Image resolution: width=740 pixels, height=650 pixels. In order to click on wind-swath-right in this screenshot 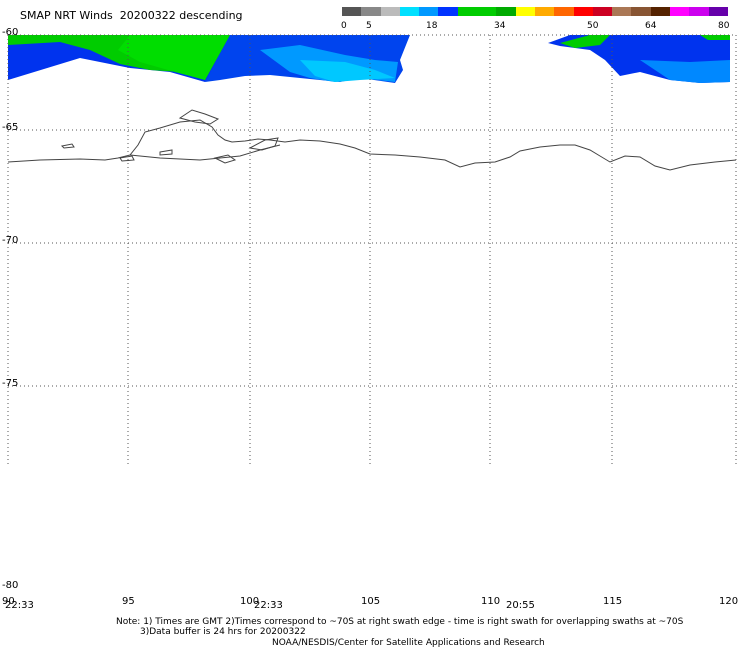, I will do `click(639, 59)`.